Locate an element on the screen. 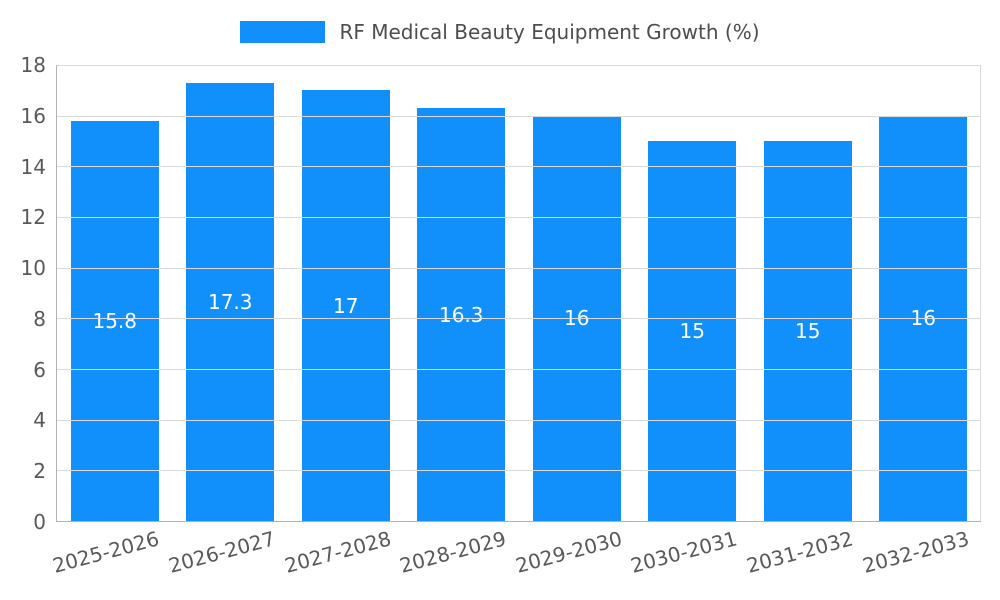 The height and width of the screenshot is (600, 1000). y-tick-label: 12 is located at coordinates (33, 217).